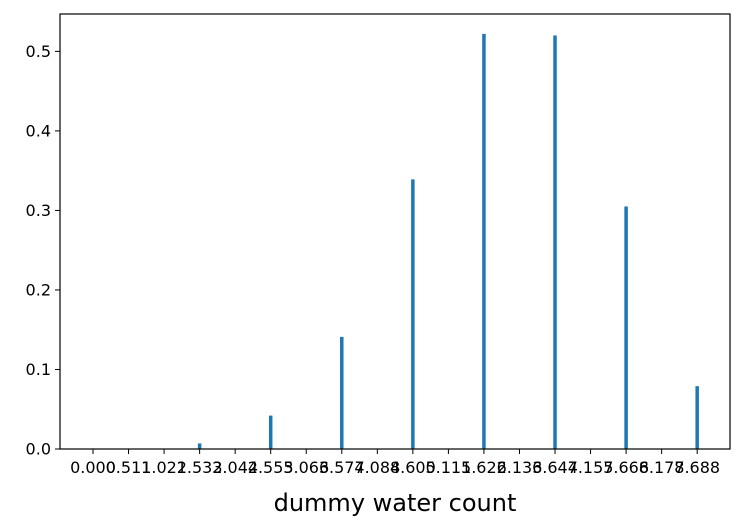 Image resolution: width=744 pixels, height=532 pixels. What do you see at coordinates (38, 130) in the screenshot?
I see `y-tick-label-4: 0.4` at bounding box center [38, 130].